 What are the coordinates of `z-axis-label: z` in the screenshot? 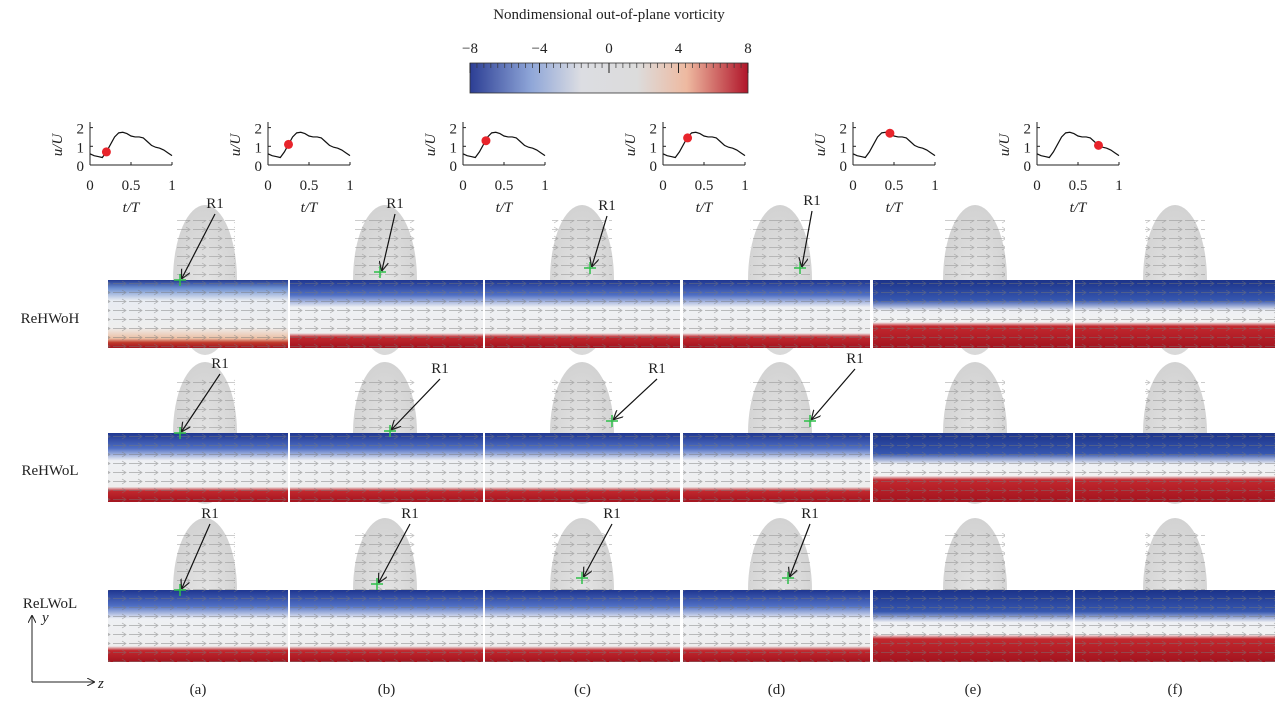 It's located at (100, 684).